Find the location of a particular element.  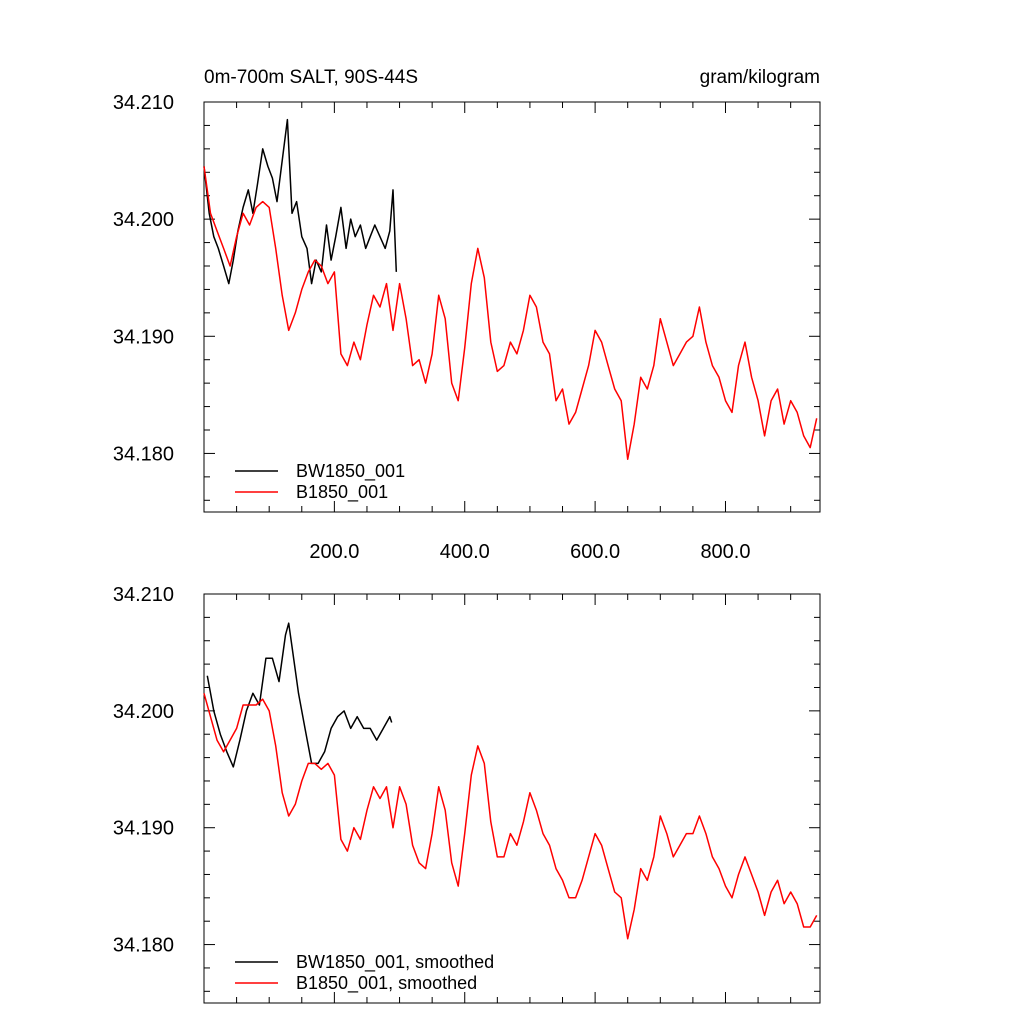

x-tick-label: 400.0 is located at coordinates (465, 552).